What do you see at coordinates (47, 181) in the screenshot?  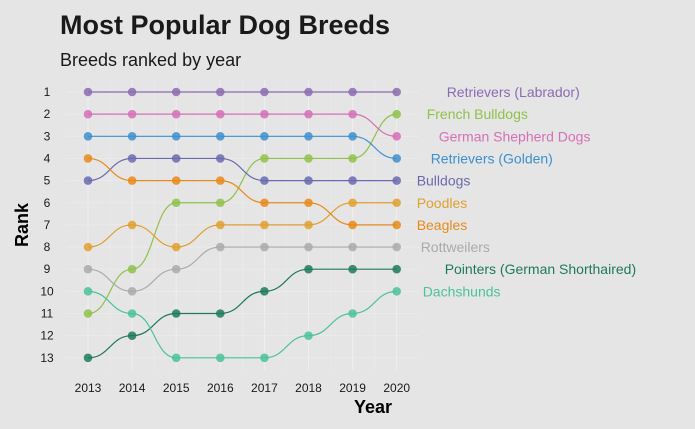 I see `y-tick-label: 5` at bounding box center [47, 181].